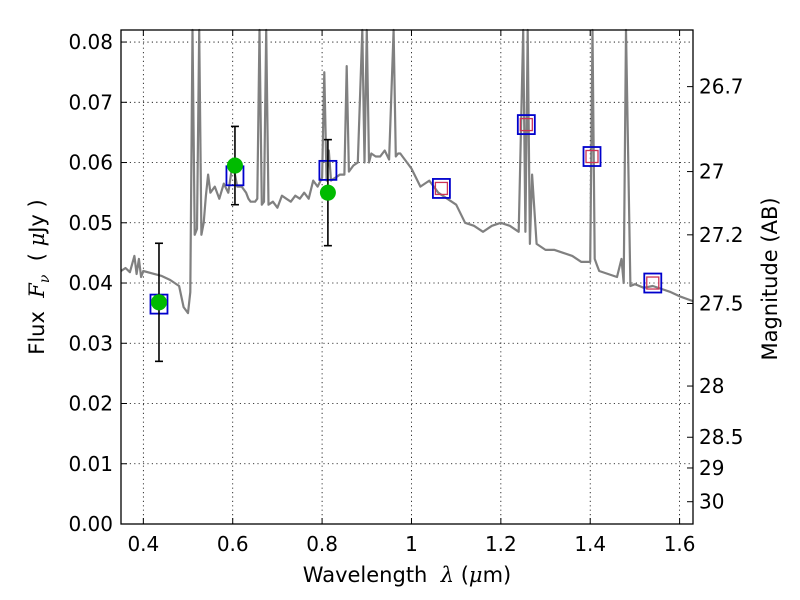 The width and height of the screenshot is (800, 600). What do you see at coordinates (90, 524) in the screenshot?
I see `y-tick-label: 0.00` at bounding box center [90, 524].